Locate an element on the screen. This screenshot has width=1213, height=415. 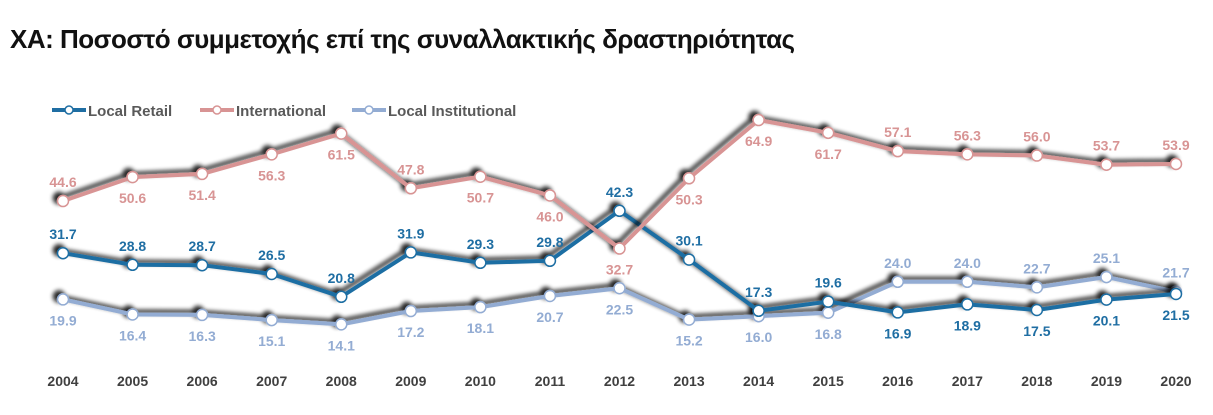
legend-item-international: International is located at coordinates (263, 111).